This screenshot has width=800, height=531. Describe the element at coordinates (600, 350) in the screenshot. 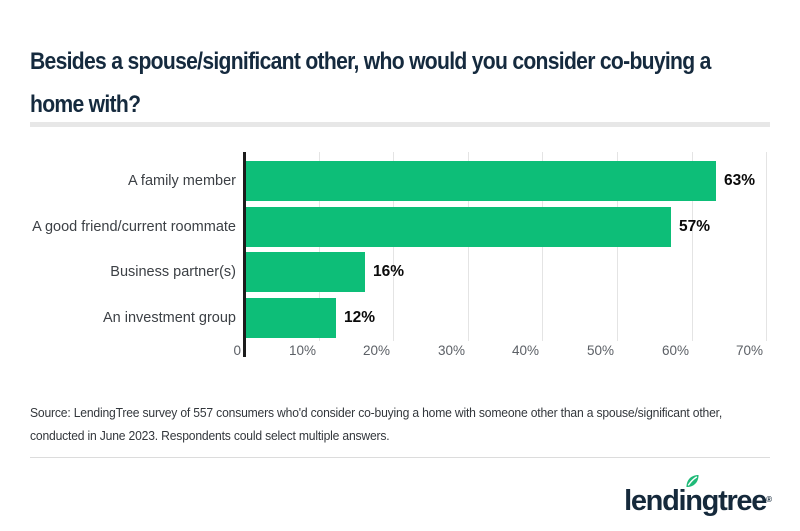

I see `x-tick-label: 50%` at that location.